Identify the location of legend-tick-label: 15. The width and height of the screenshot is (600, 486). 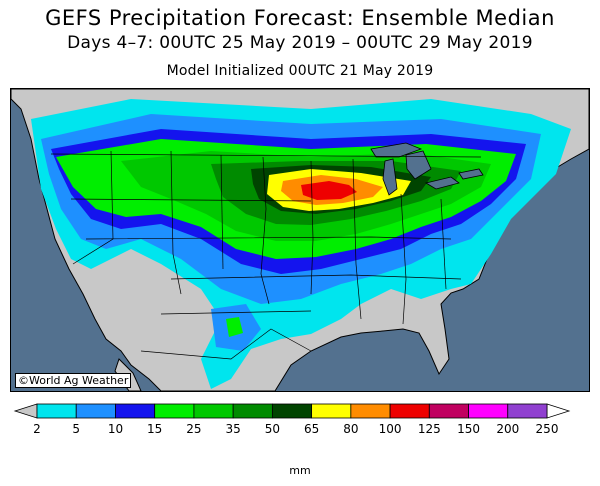
(154, 429).